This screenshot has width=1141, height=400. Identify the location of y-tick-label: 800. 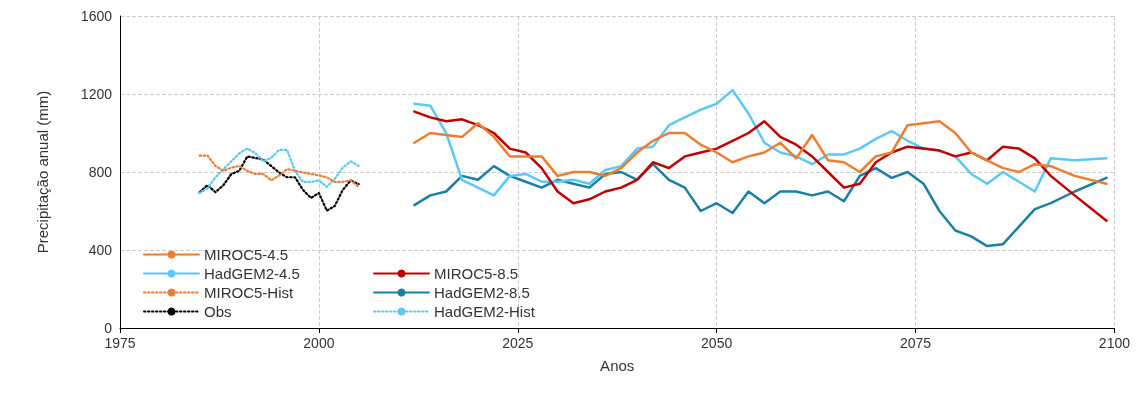
(100, 172).